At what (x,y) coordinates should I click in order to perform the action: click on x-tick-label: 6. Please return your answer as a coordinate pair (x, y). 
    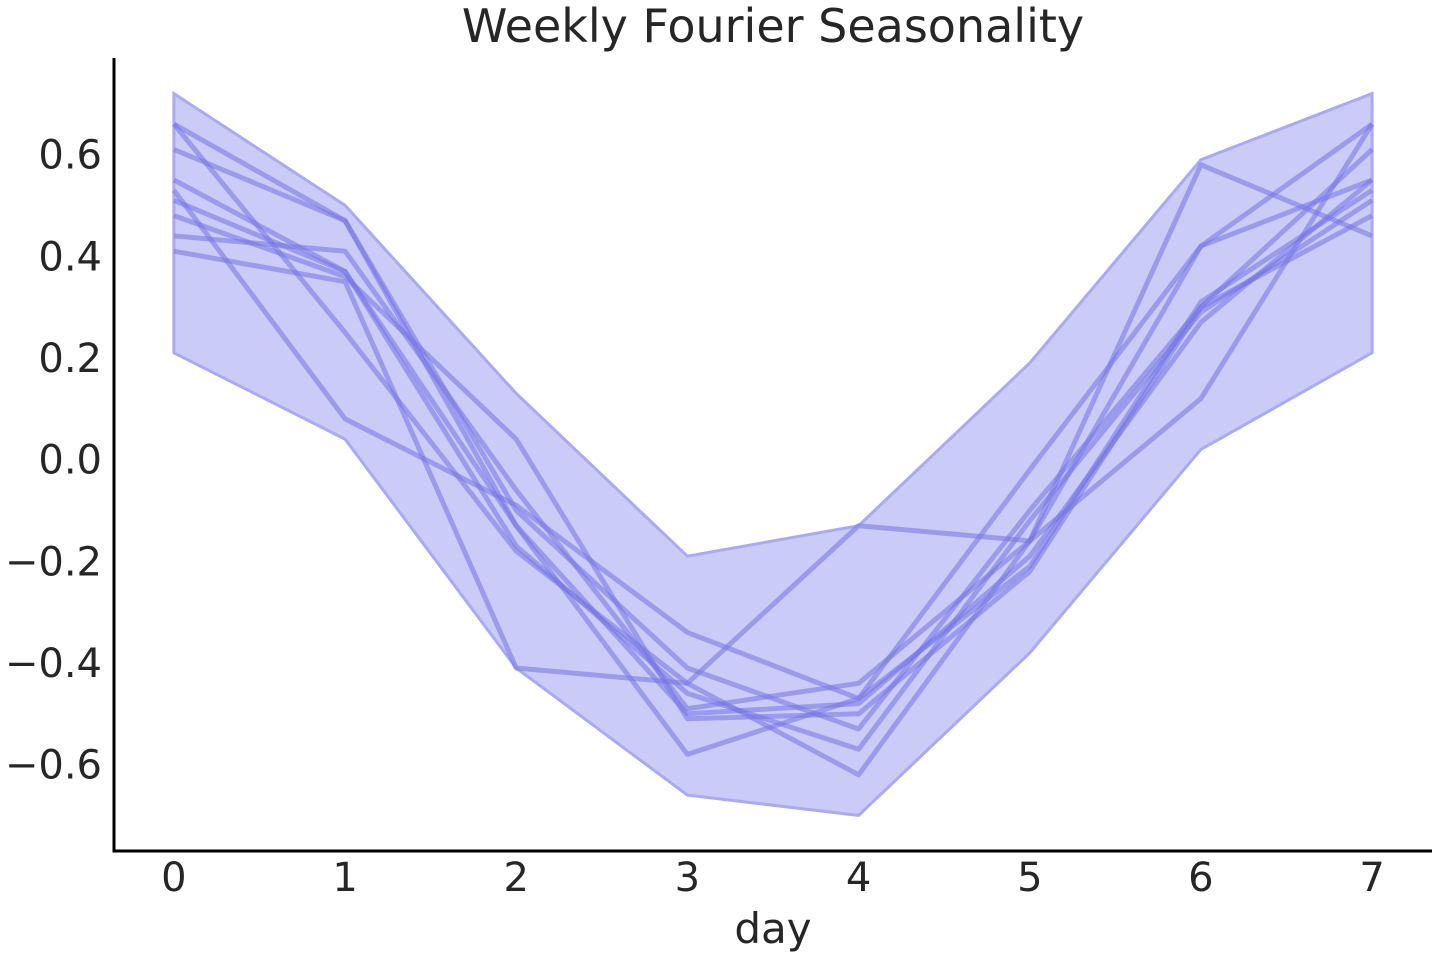
    Looking at the image, I should click on (1200, 878).